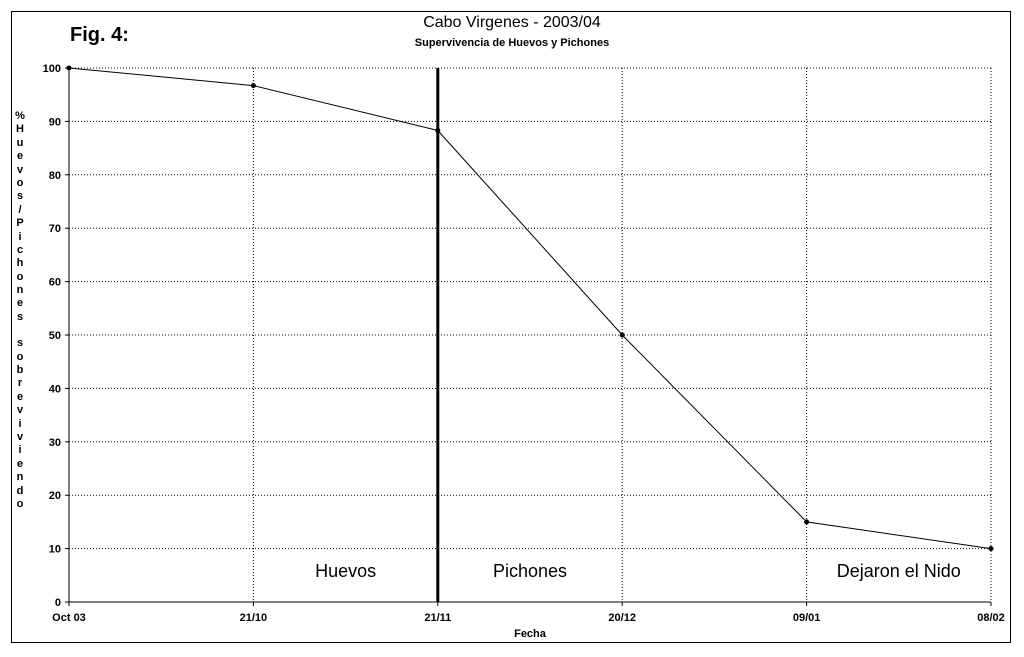 This screenshot has height=657, width=1024. Describe the element at coordinates (530, 634) in the screenshot. I see `x-axis-label: Fecha` at that location.